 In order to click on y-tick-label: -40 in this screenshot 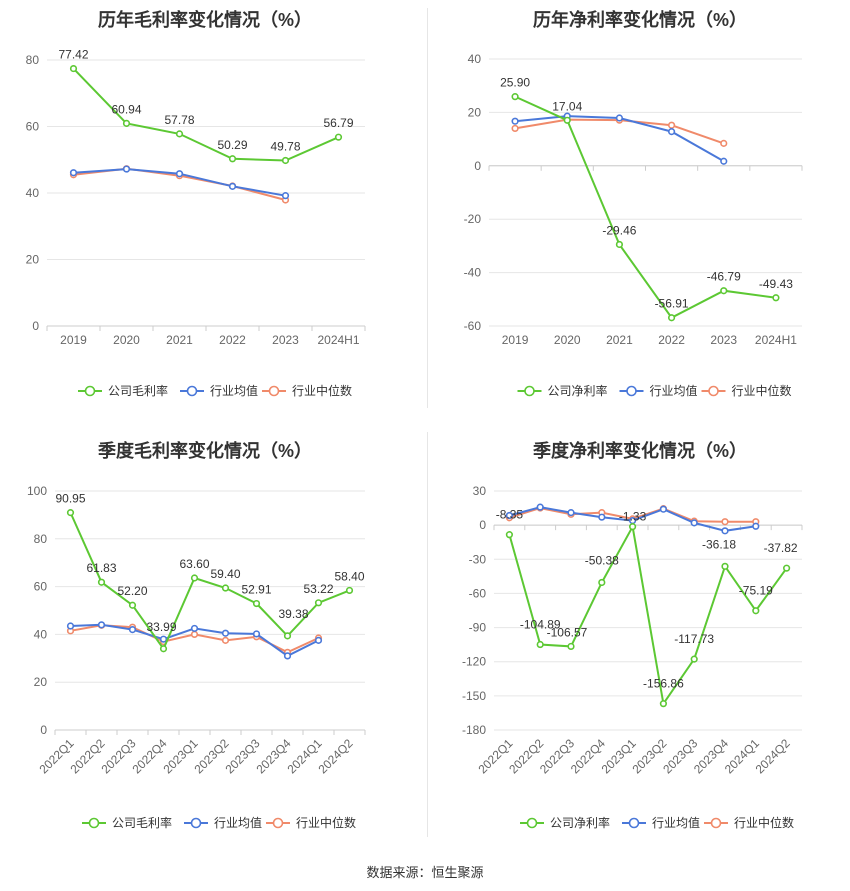, I will do `click(473, 273)`.